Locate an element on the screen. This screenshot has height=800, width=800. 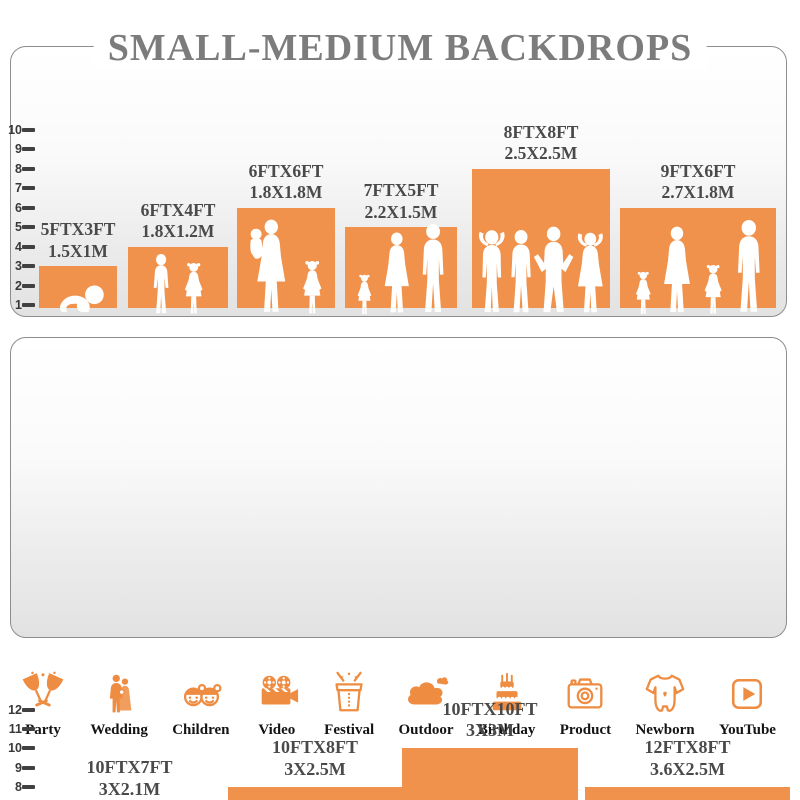
category-party: Party is located at coordinates (43, 699).